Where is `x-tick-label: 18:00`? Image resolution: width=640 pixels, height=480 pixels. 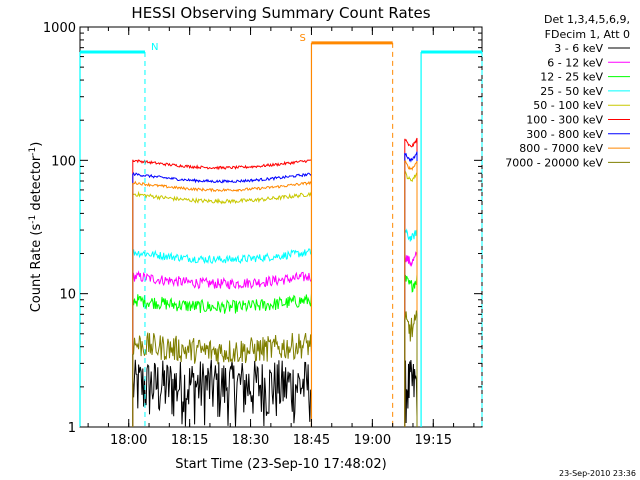 x-tick-label: 18:00 is located at coordinates (128, 440).